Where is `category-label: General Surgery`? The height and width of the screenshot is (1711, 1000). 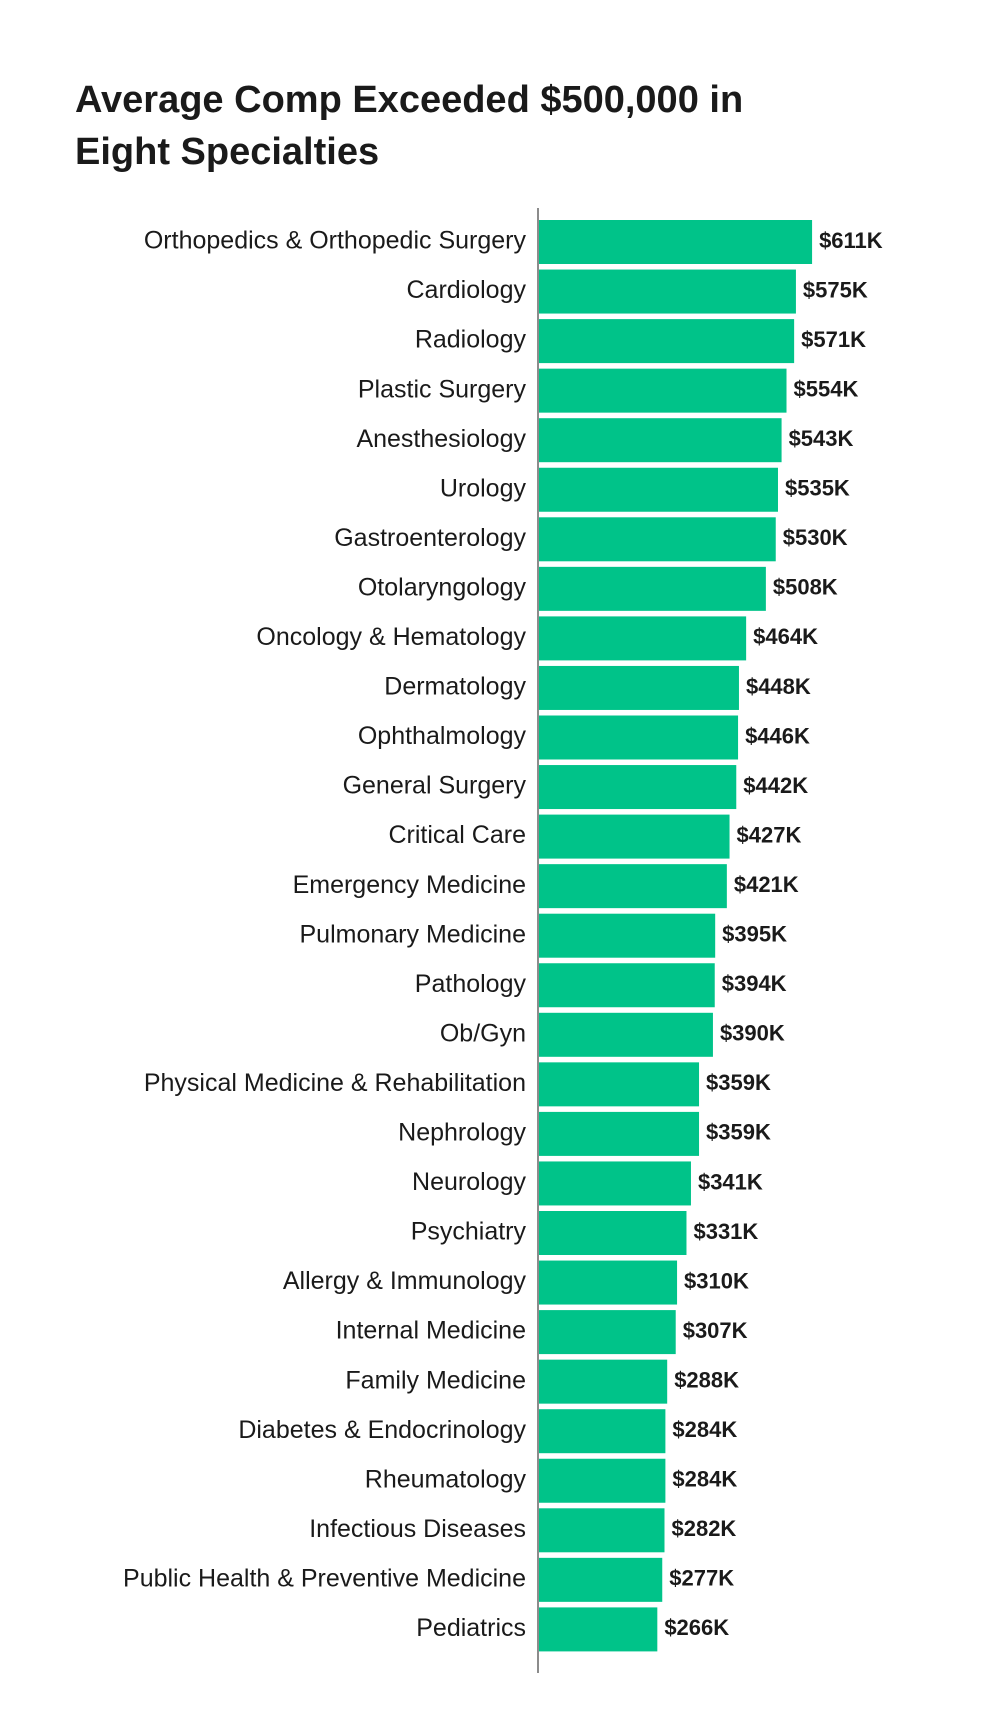 category-label: General Surgery is located at coordinates (435, 786).